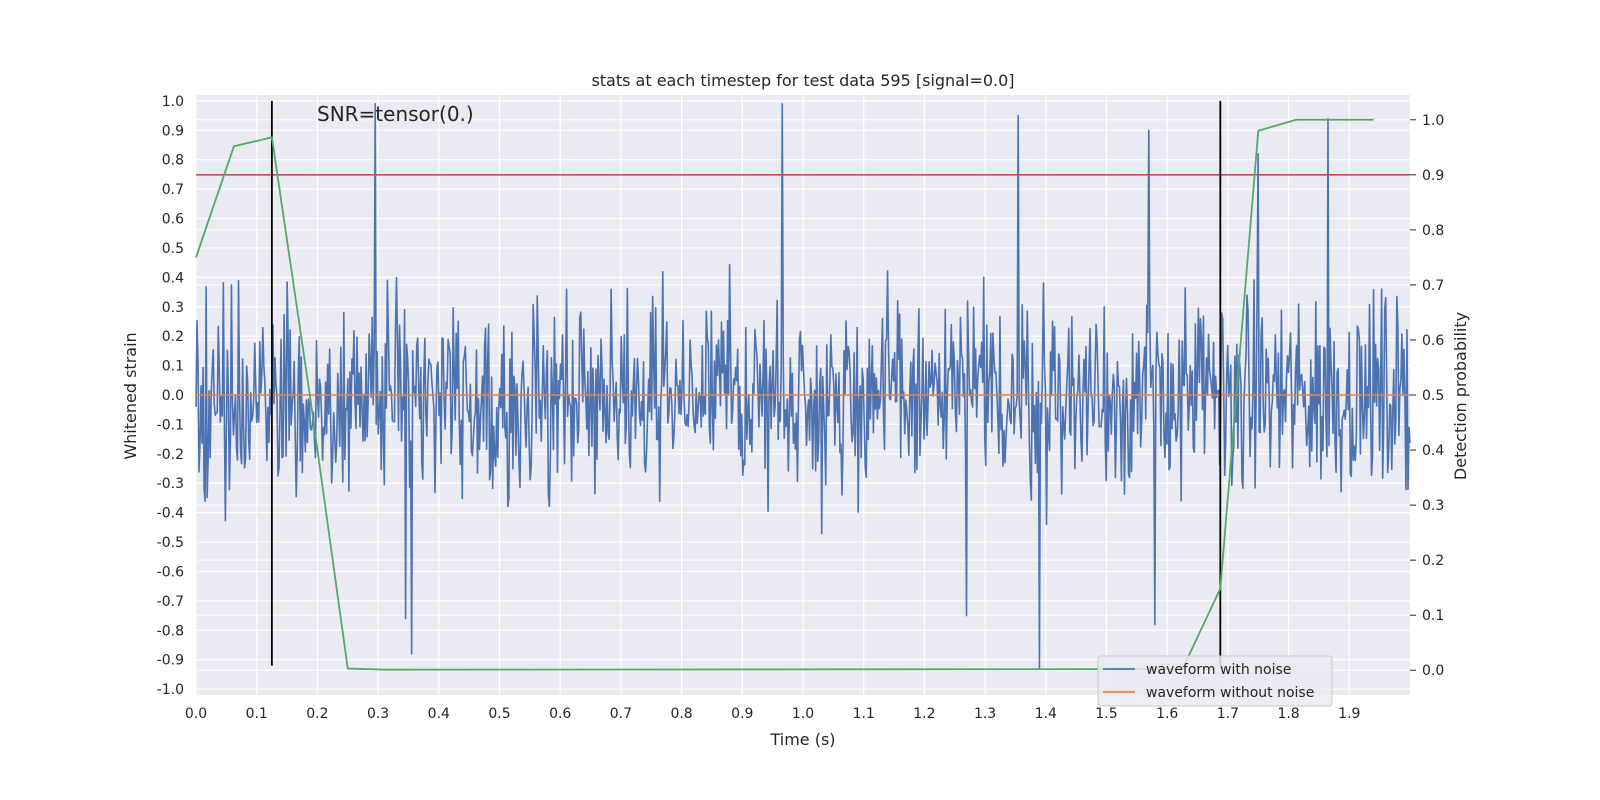  What do you see at coordinates (173, 190) in the screenshot?
I see `y-tick-label: 0.7` at bounding box center [173, 190].